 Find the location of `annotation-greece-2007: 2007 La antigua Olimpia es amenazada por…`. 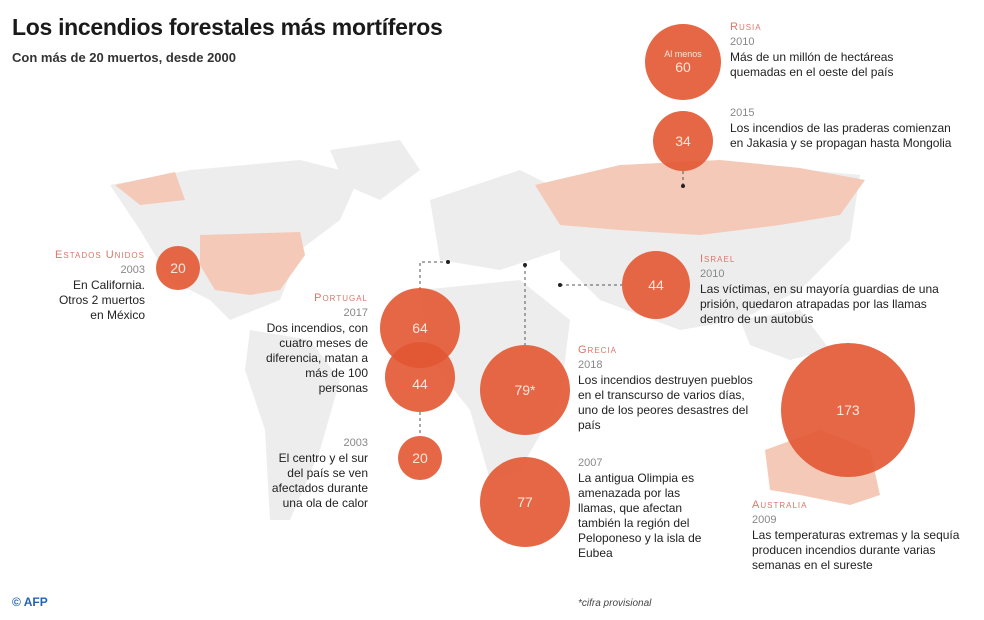

annotation-greece-2007: 2007 La antigua Olimpia es amenazada por… is located at coordinates (648, 508).